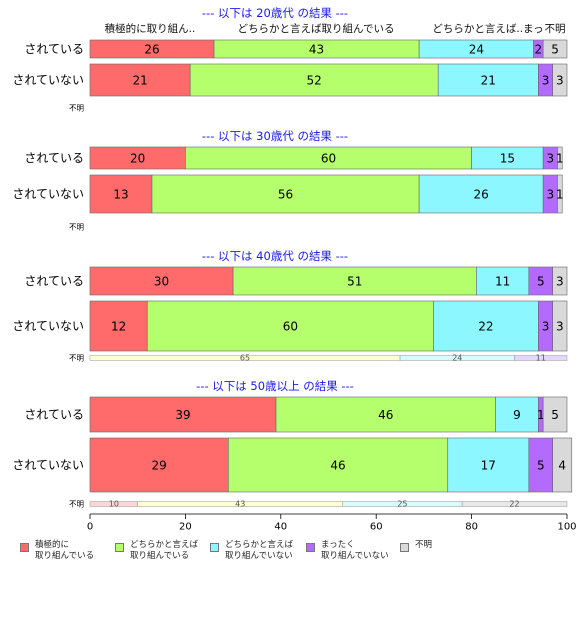 The width and height of the screenshot is (580, 636). I want to click on bar-value-label: 17, so click(488, 466).